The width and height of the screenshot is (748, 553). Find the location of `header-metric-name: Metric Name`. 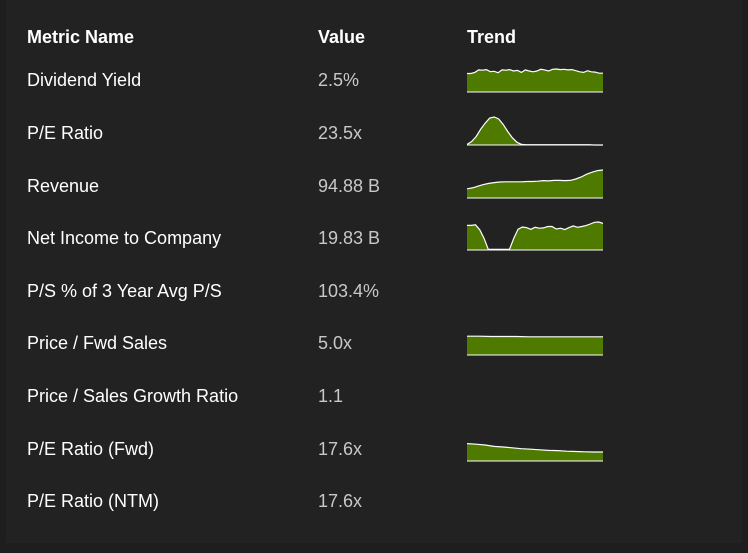

header-metric-name: Metric Name is located at coordinates (81, 37).